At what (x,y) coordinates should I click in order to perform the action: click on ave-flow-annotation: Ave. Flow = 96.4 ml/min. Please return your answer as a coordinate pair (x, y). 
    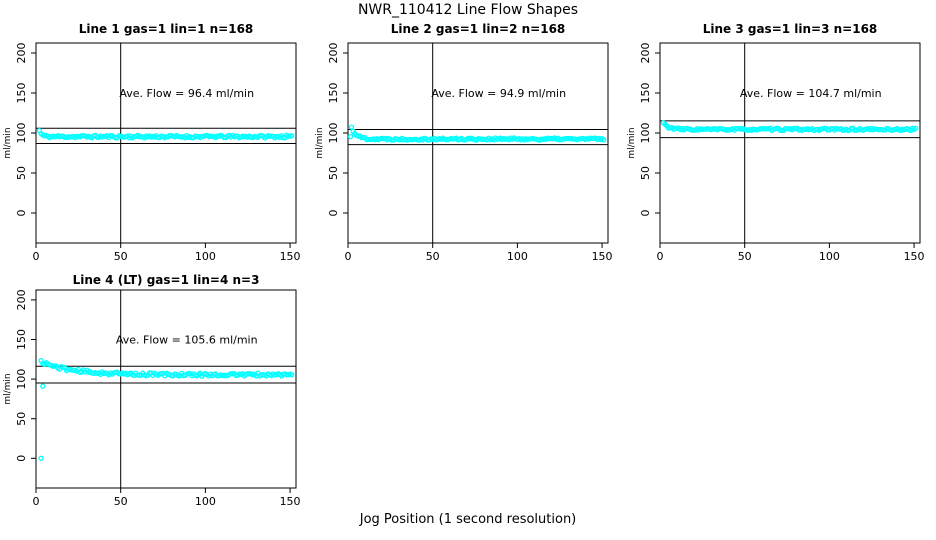
    Looking at the image, I should click on (186, 93).